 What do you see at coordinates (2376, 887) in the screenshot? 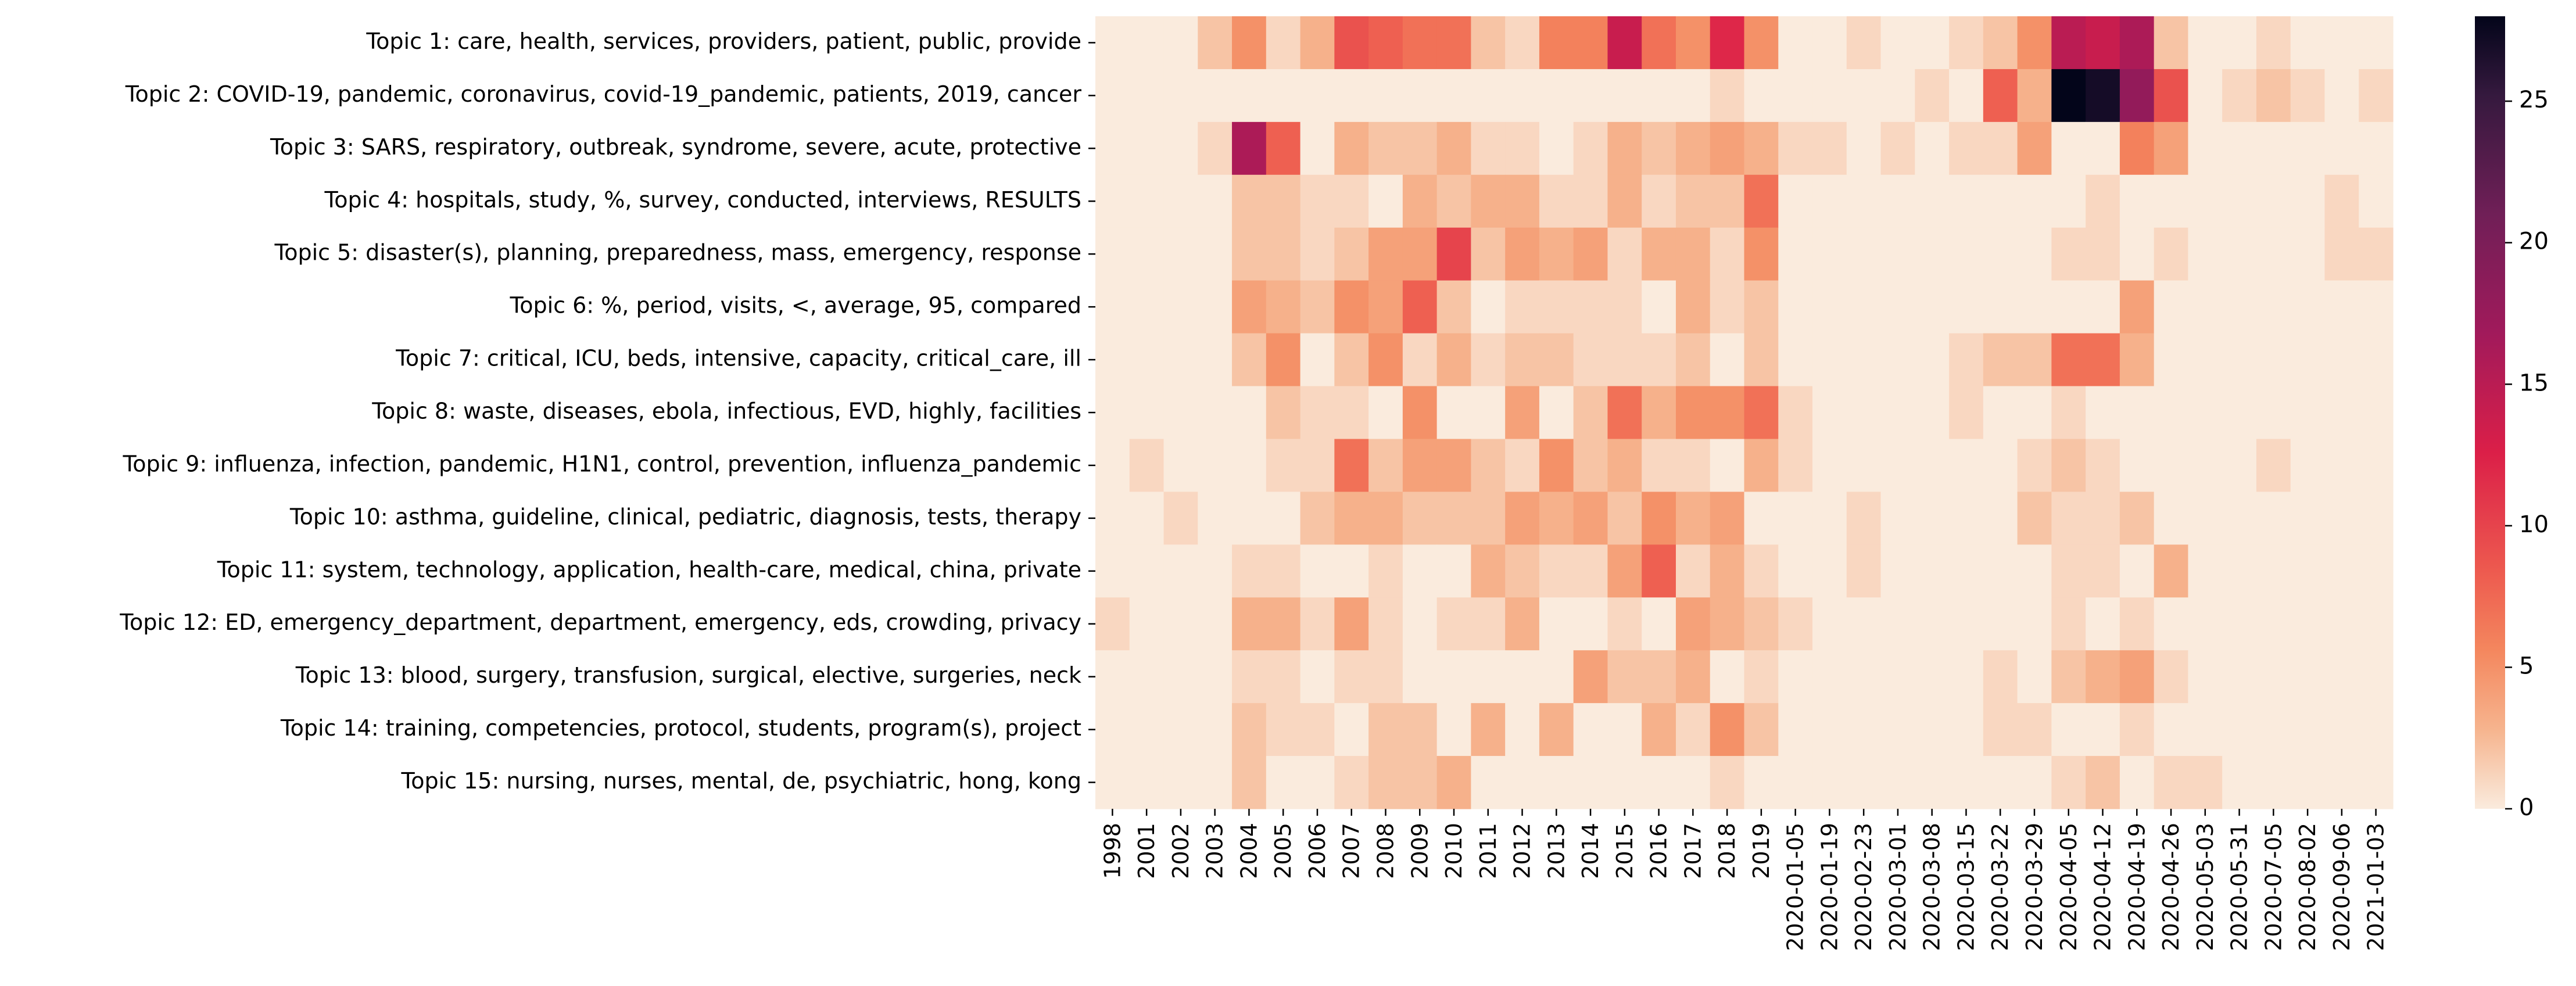
I see `x-tick-label: 2021-01-03` at bounding box center [2376, 887].